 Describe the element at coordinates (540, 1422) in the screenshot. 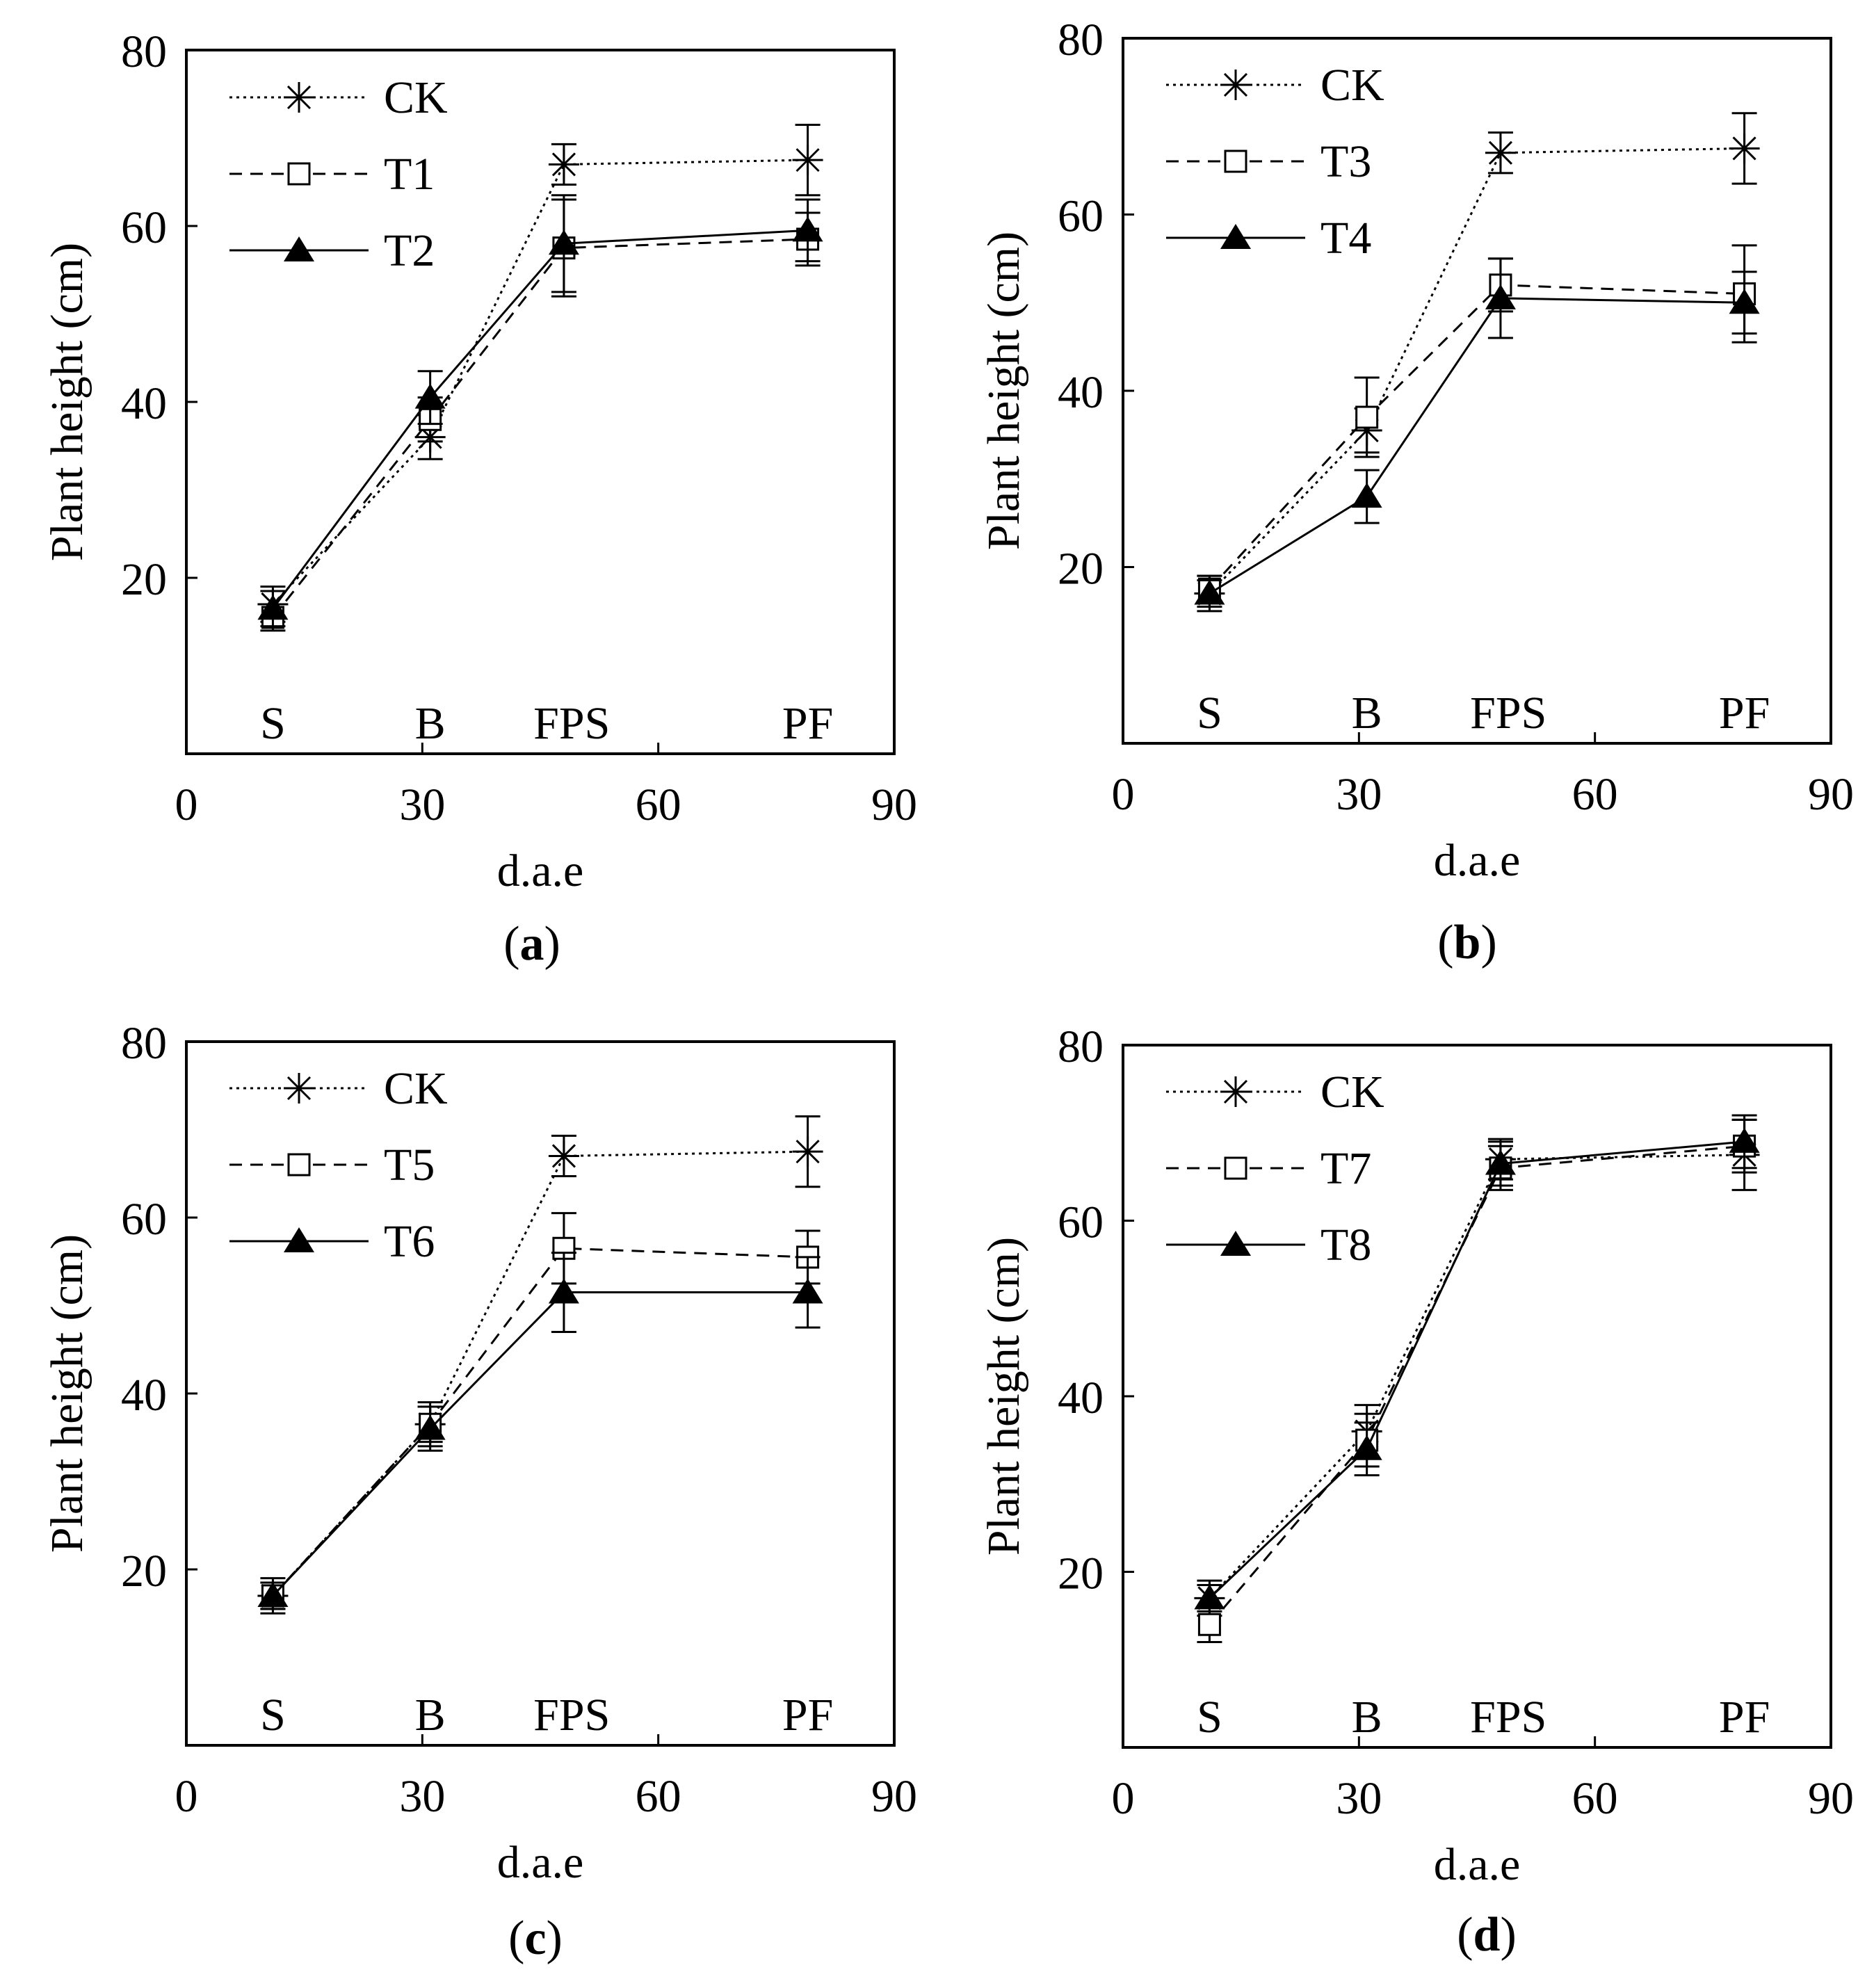

I see `series-line-t5` at that location.